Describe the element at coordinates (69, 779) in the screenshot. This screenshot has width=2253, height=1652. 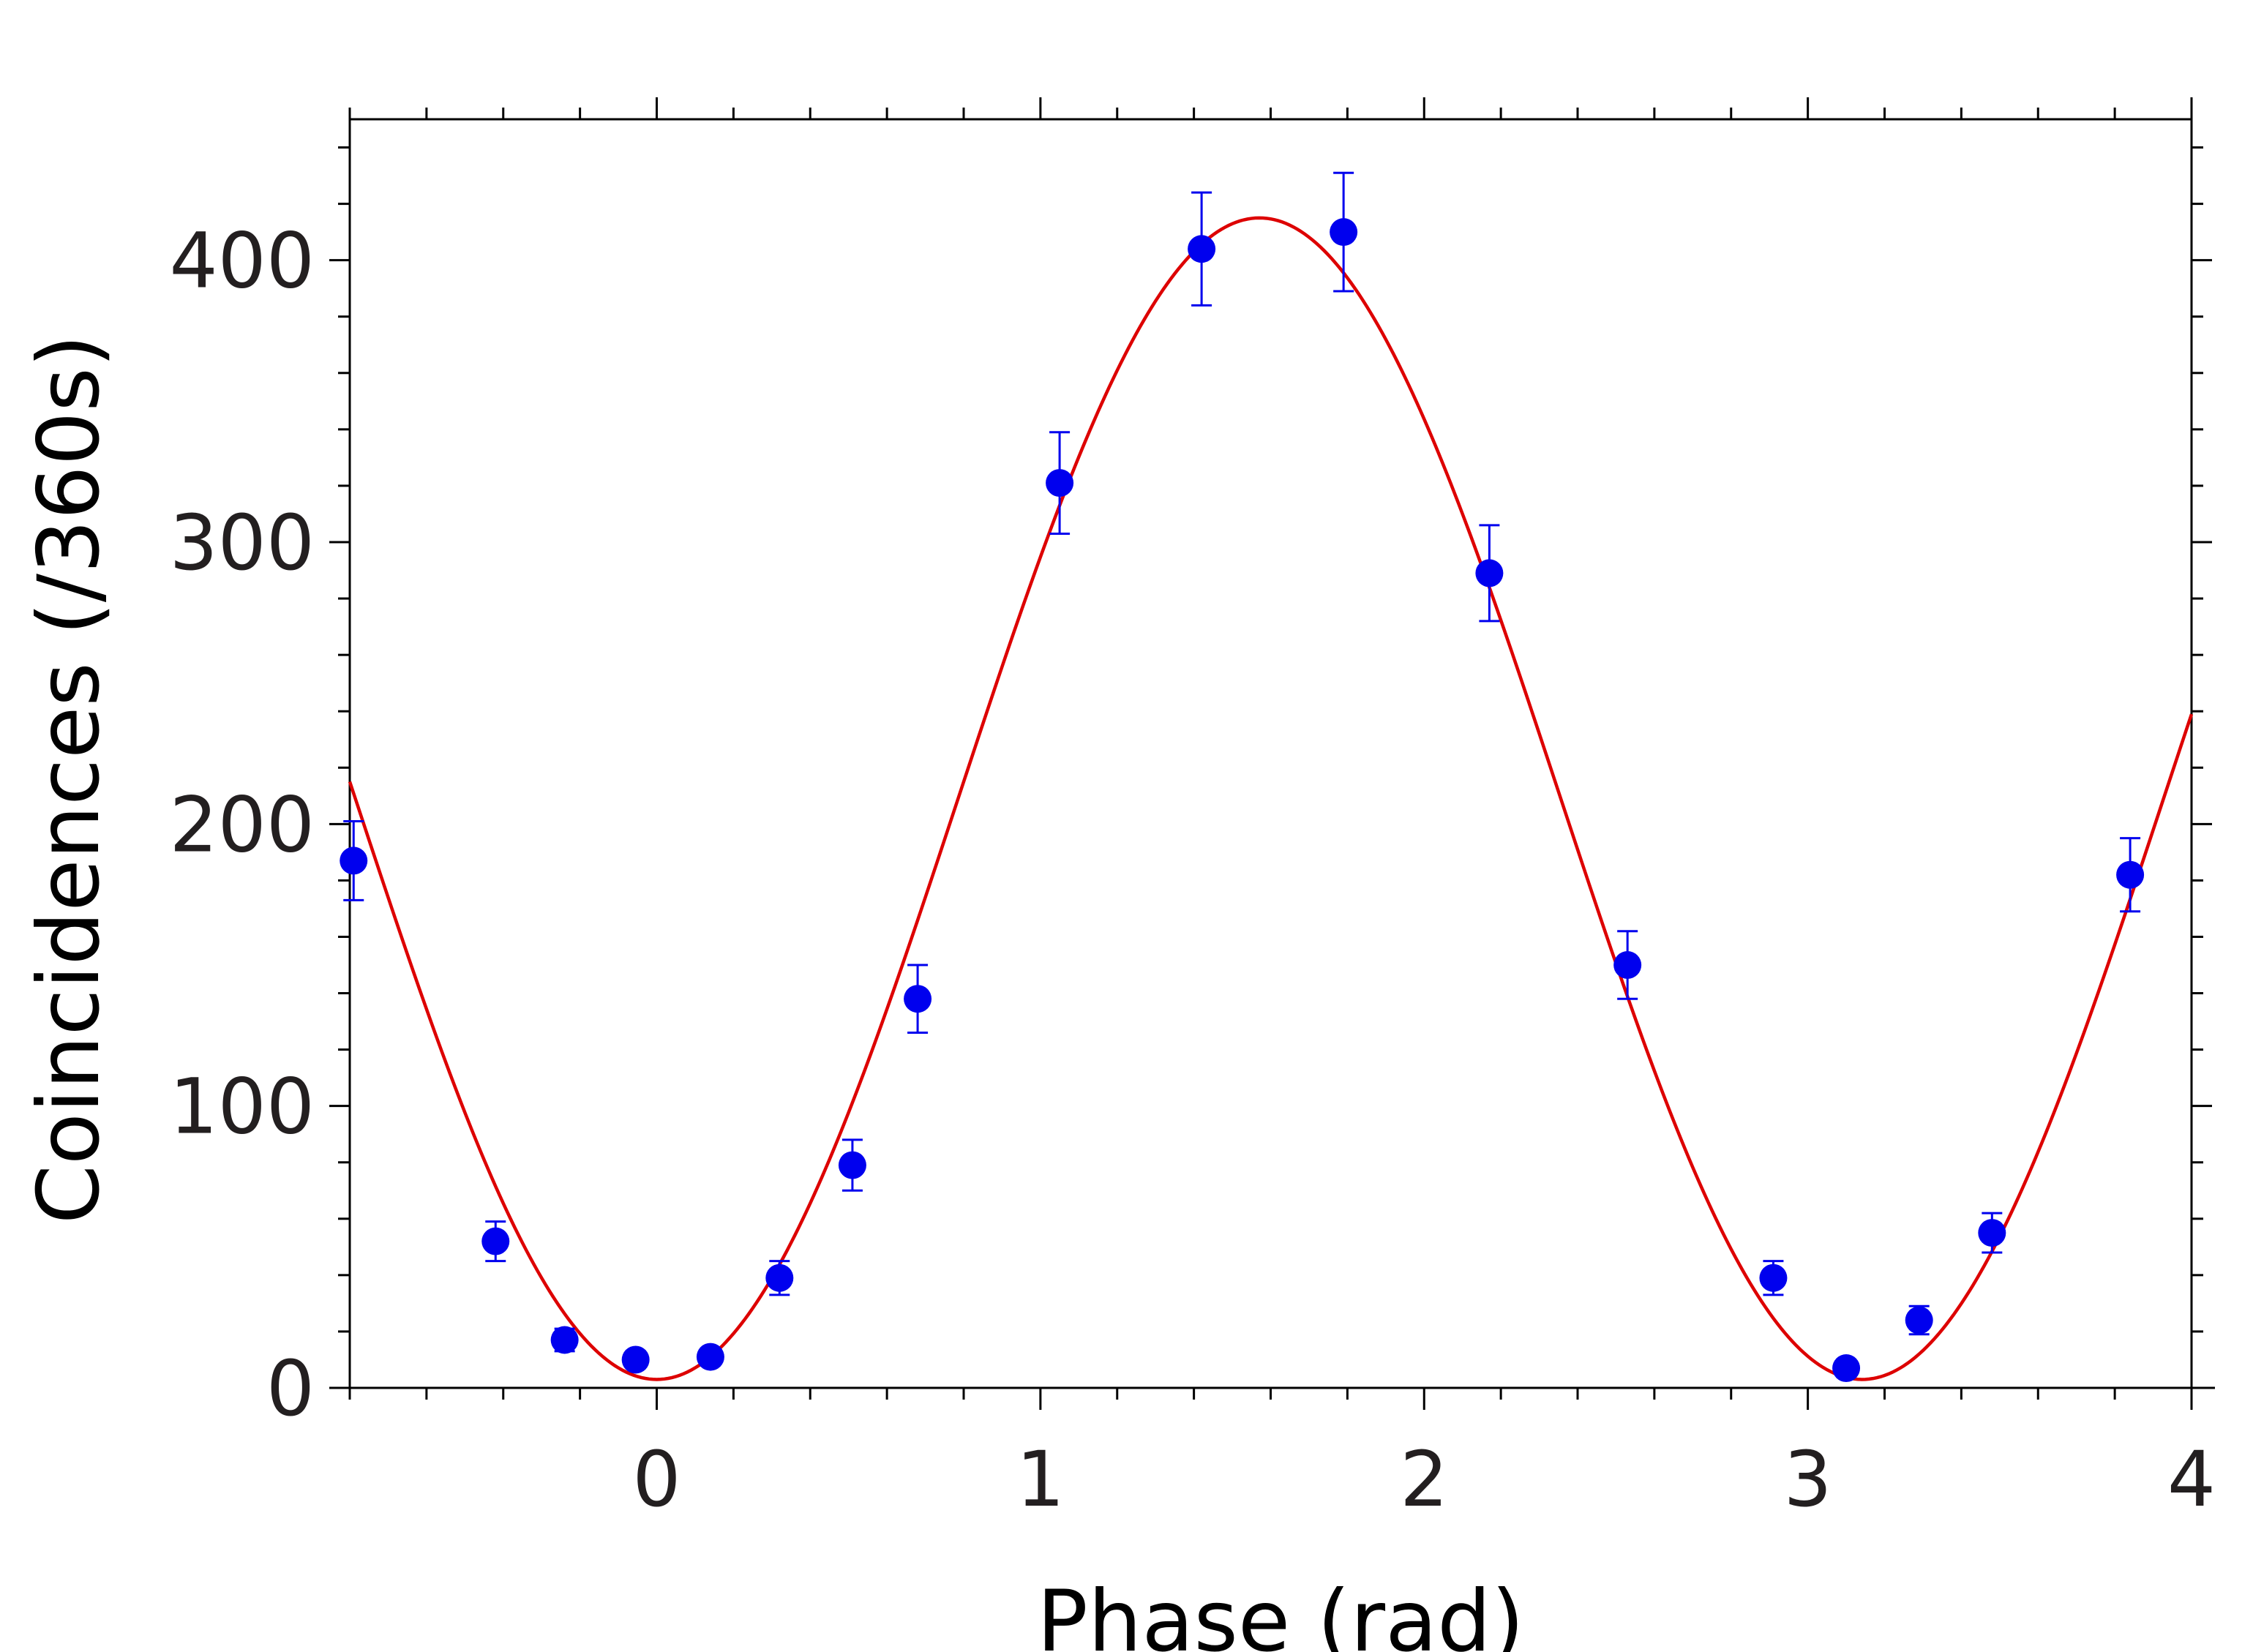
I see `y-axis-title: Coincidences (/360s)` at that location.